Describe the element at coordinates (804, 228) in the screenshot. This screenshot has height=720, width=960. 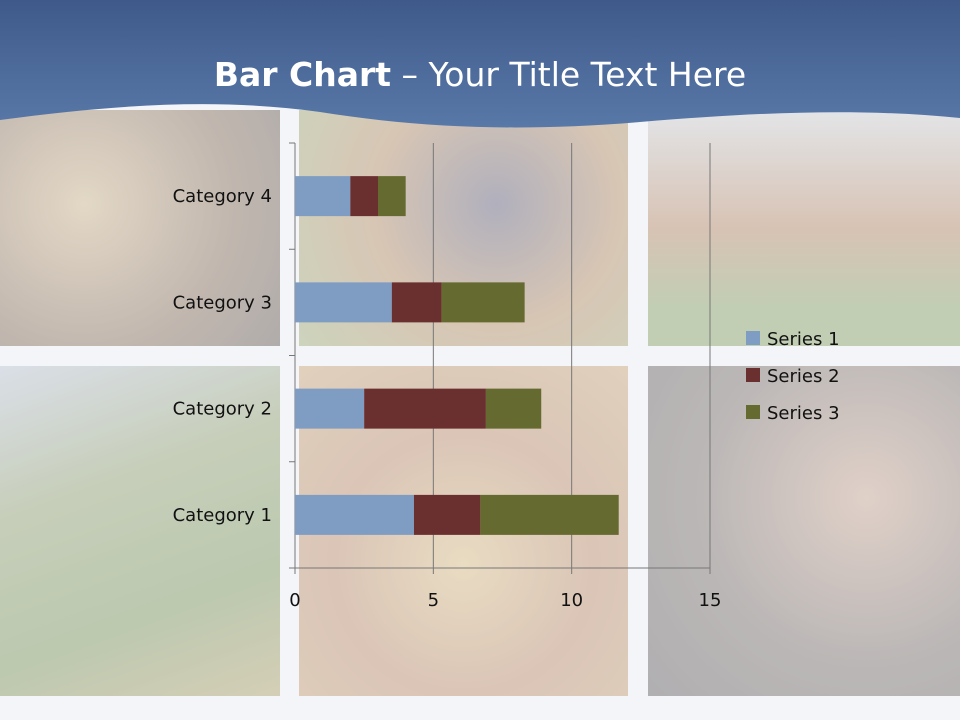
I see `vineyard-hill-photo` at that location.